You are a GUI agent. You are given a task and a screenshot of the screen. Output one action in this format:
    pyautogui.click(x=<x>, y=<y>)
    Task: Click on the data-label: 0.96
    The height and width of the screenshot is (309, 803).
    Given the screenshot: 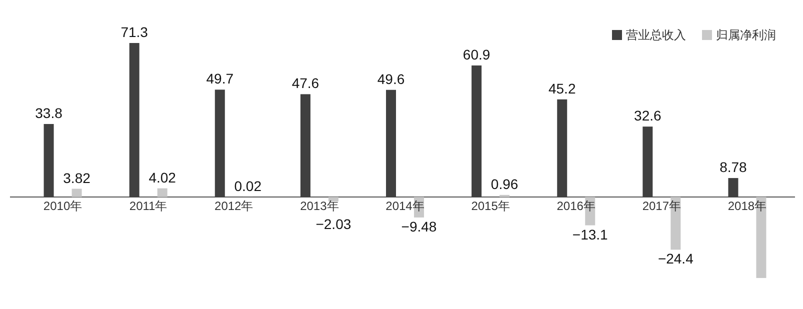 What is the action you would take?
    pyautogui.click(x=504, y=184)
    